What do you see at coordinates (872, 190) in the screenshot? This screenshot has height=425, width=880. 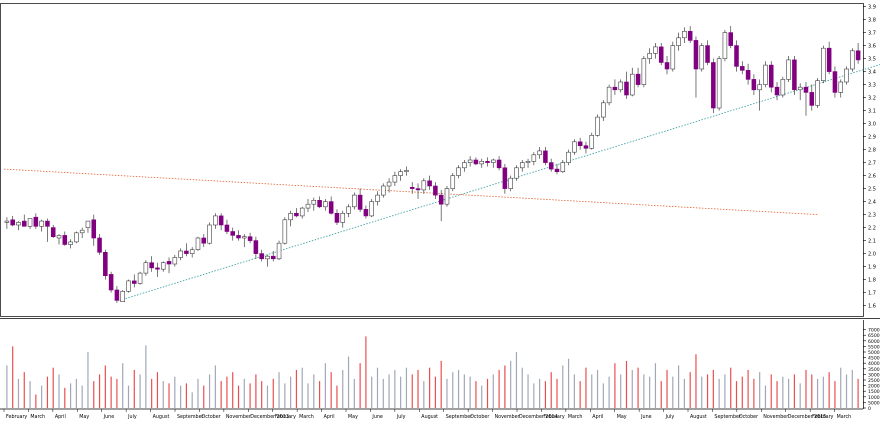 I see `price-tick-label: 2.5` at bounding box center [872, 190].